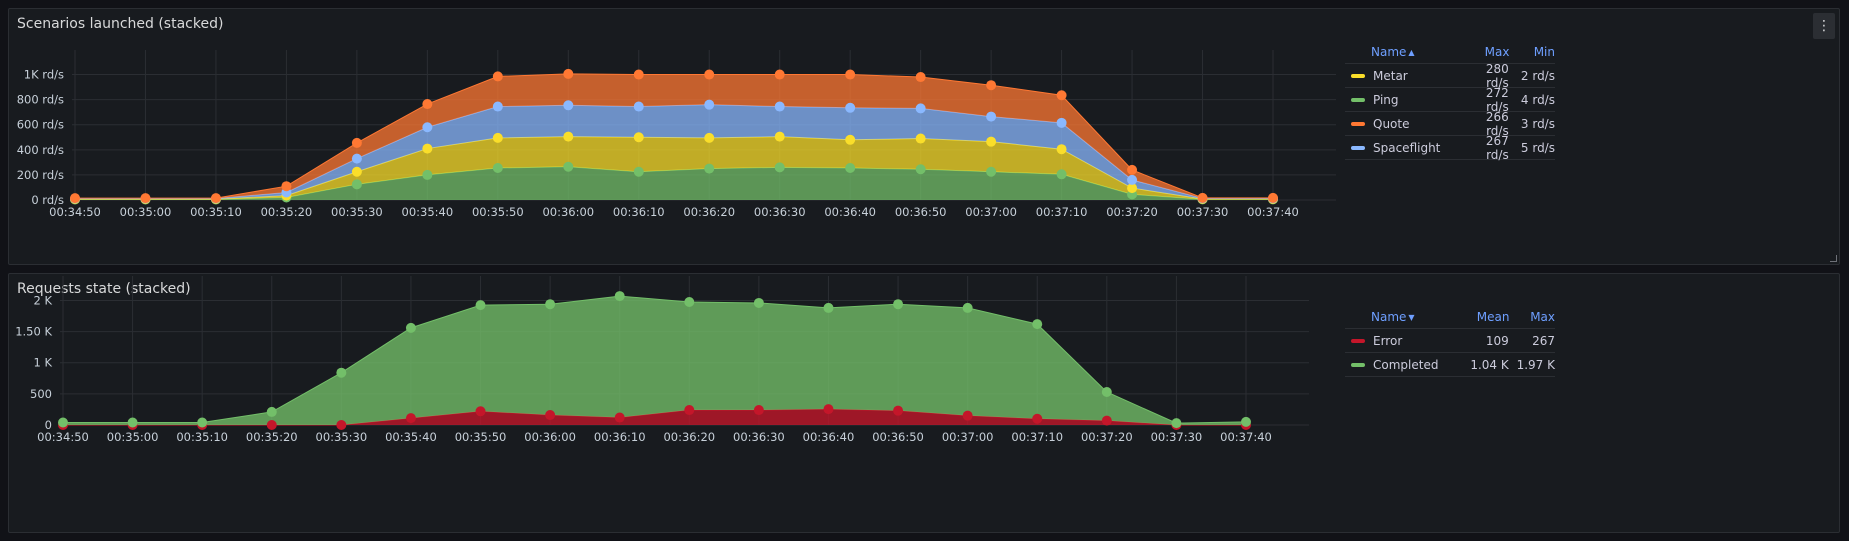  I want to click on legend-item-spaceflight: Spaceflight 267 rd/s 5 rd/s, so click(1450, 148).